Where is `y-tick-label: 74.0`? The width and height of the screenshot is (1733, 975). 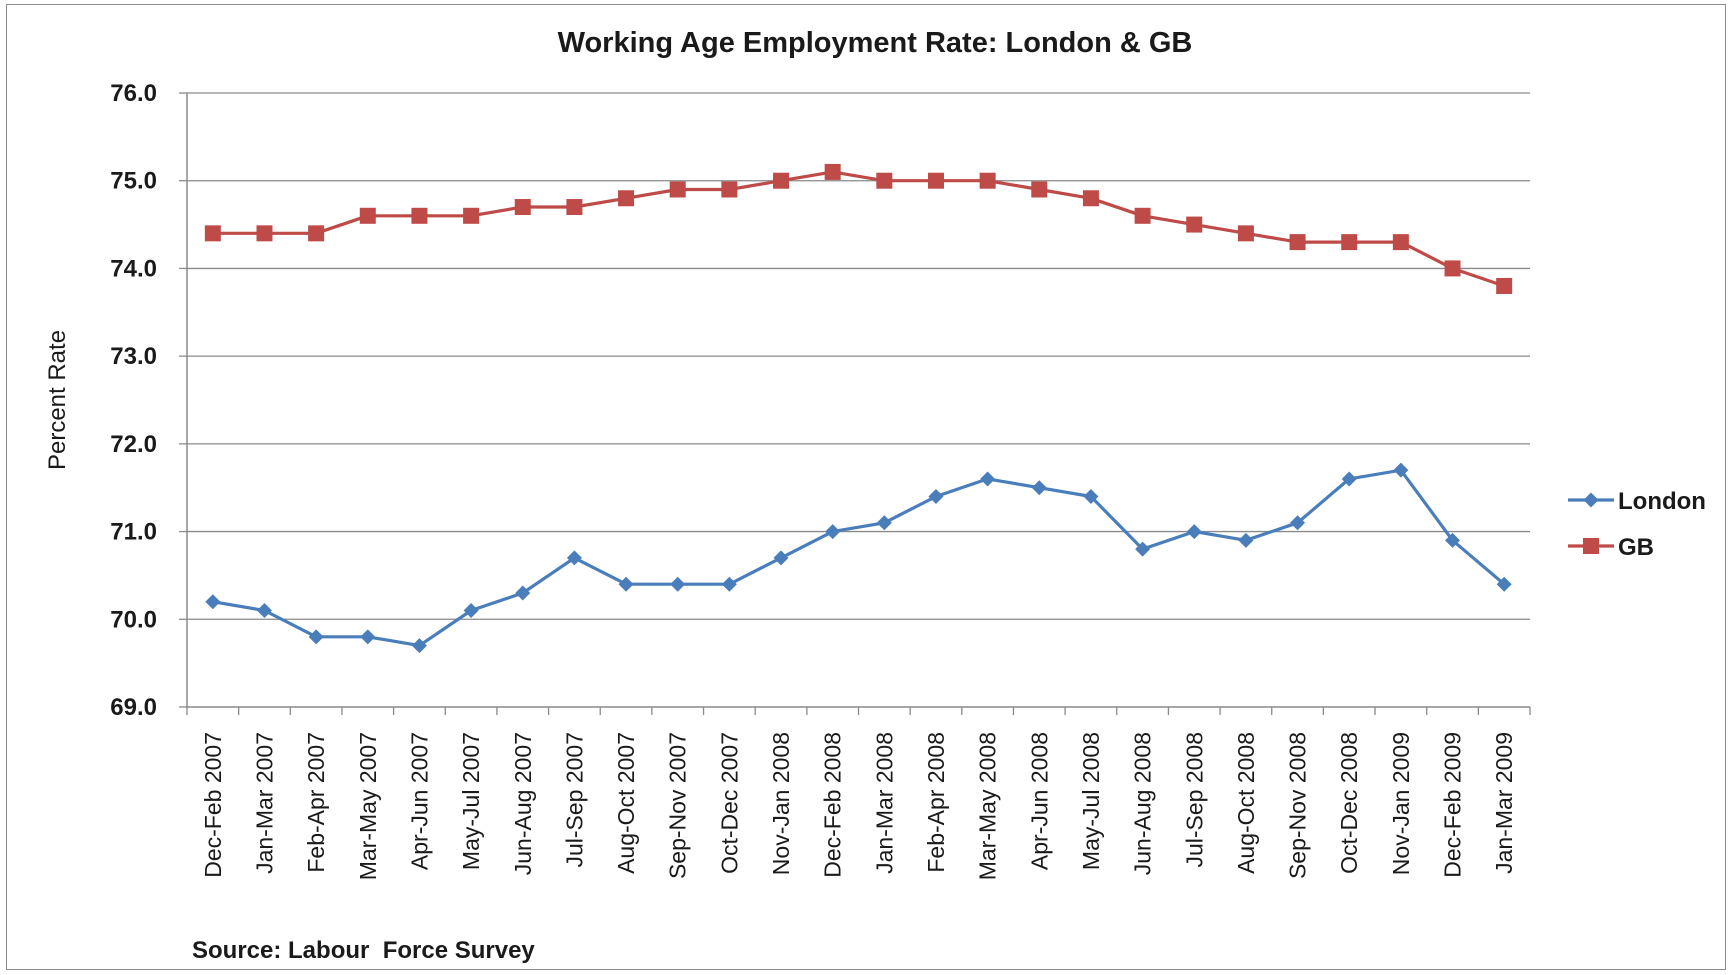 y-tick-label: 74.0 is located at coordinates (133, 268).